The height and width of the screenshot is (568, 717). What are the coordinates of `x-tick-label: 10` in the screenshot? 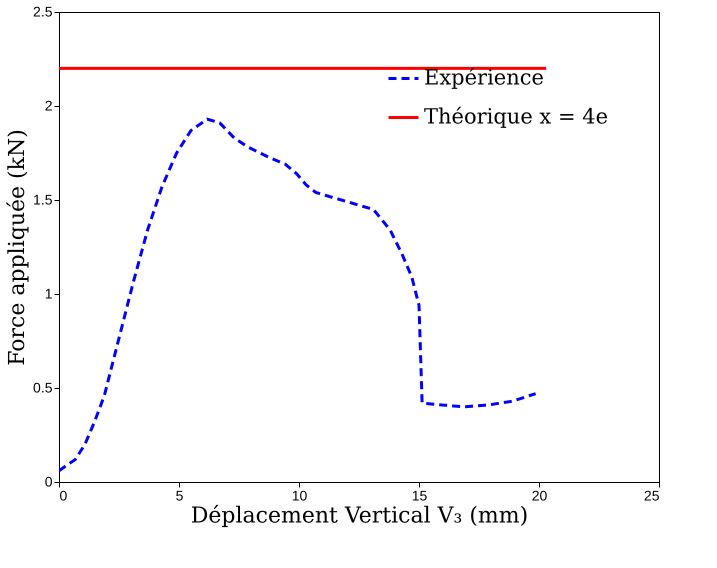 It's located at (300, 496).